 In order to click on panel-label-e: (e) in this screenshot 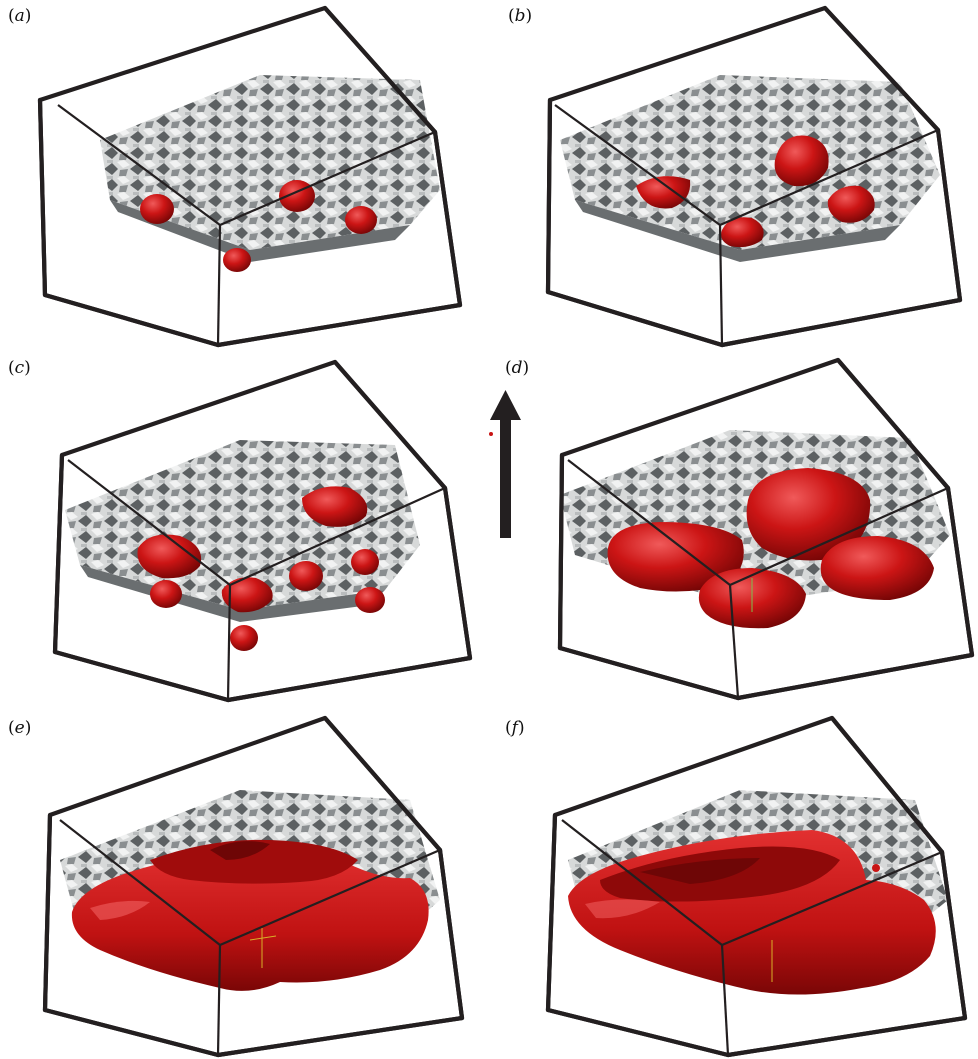, I will do `click(19, 728)`.